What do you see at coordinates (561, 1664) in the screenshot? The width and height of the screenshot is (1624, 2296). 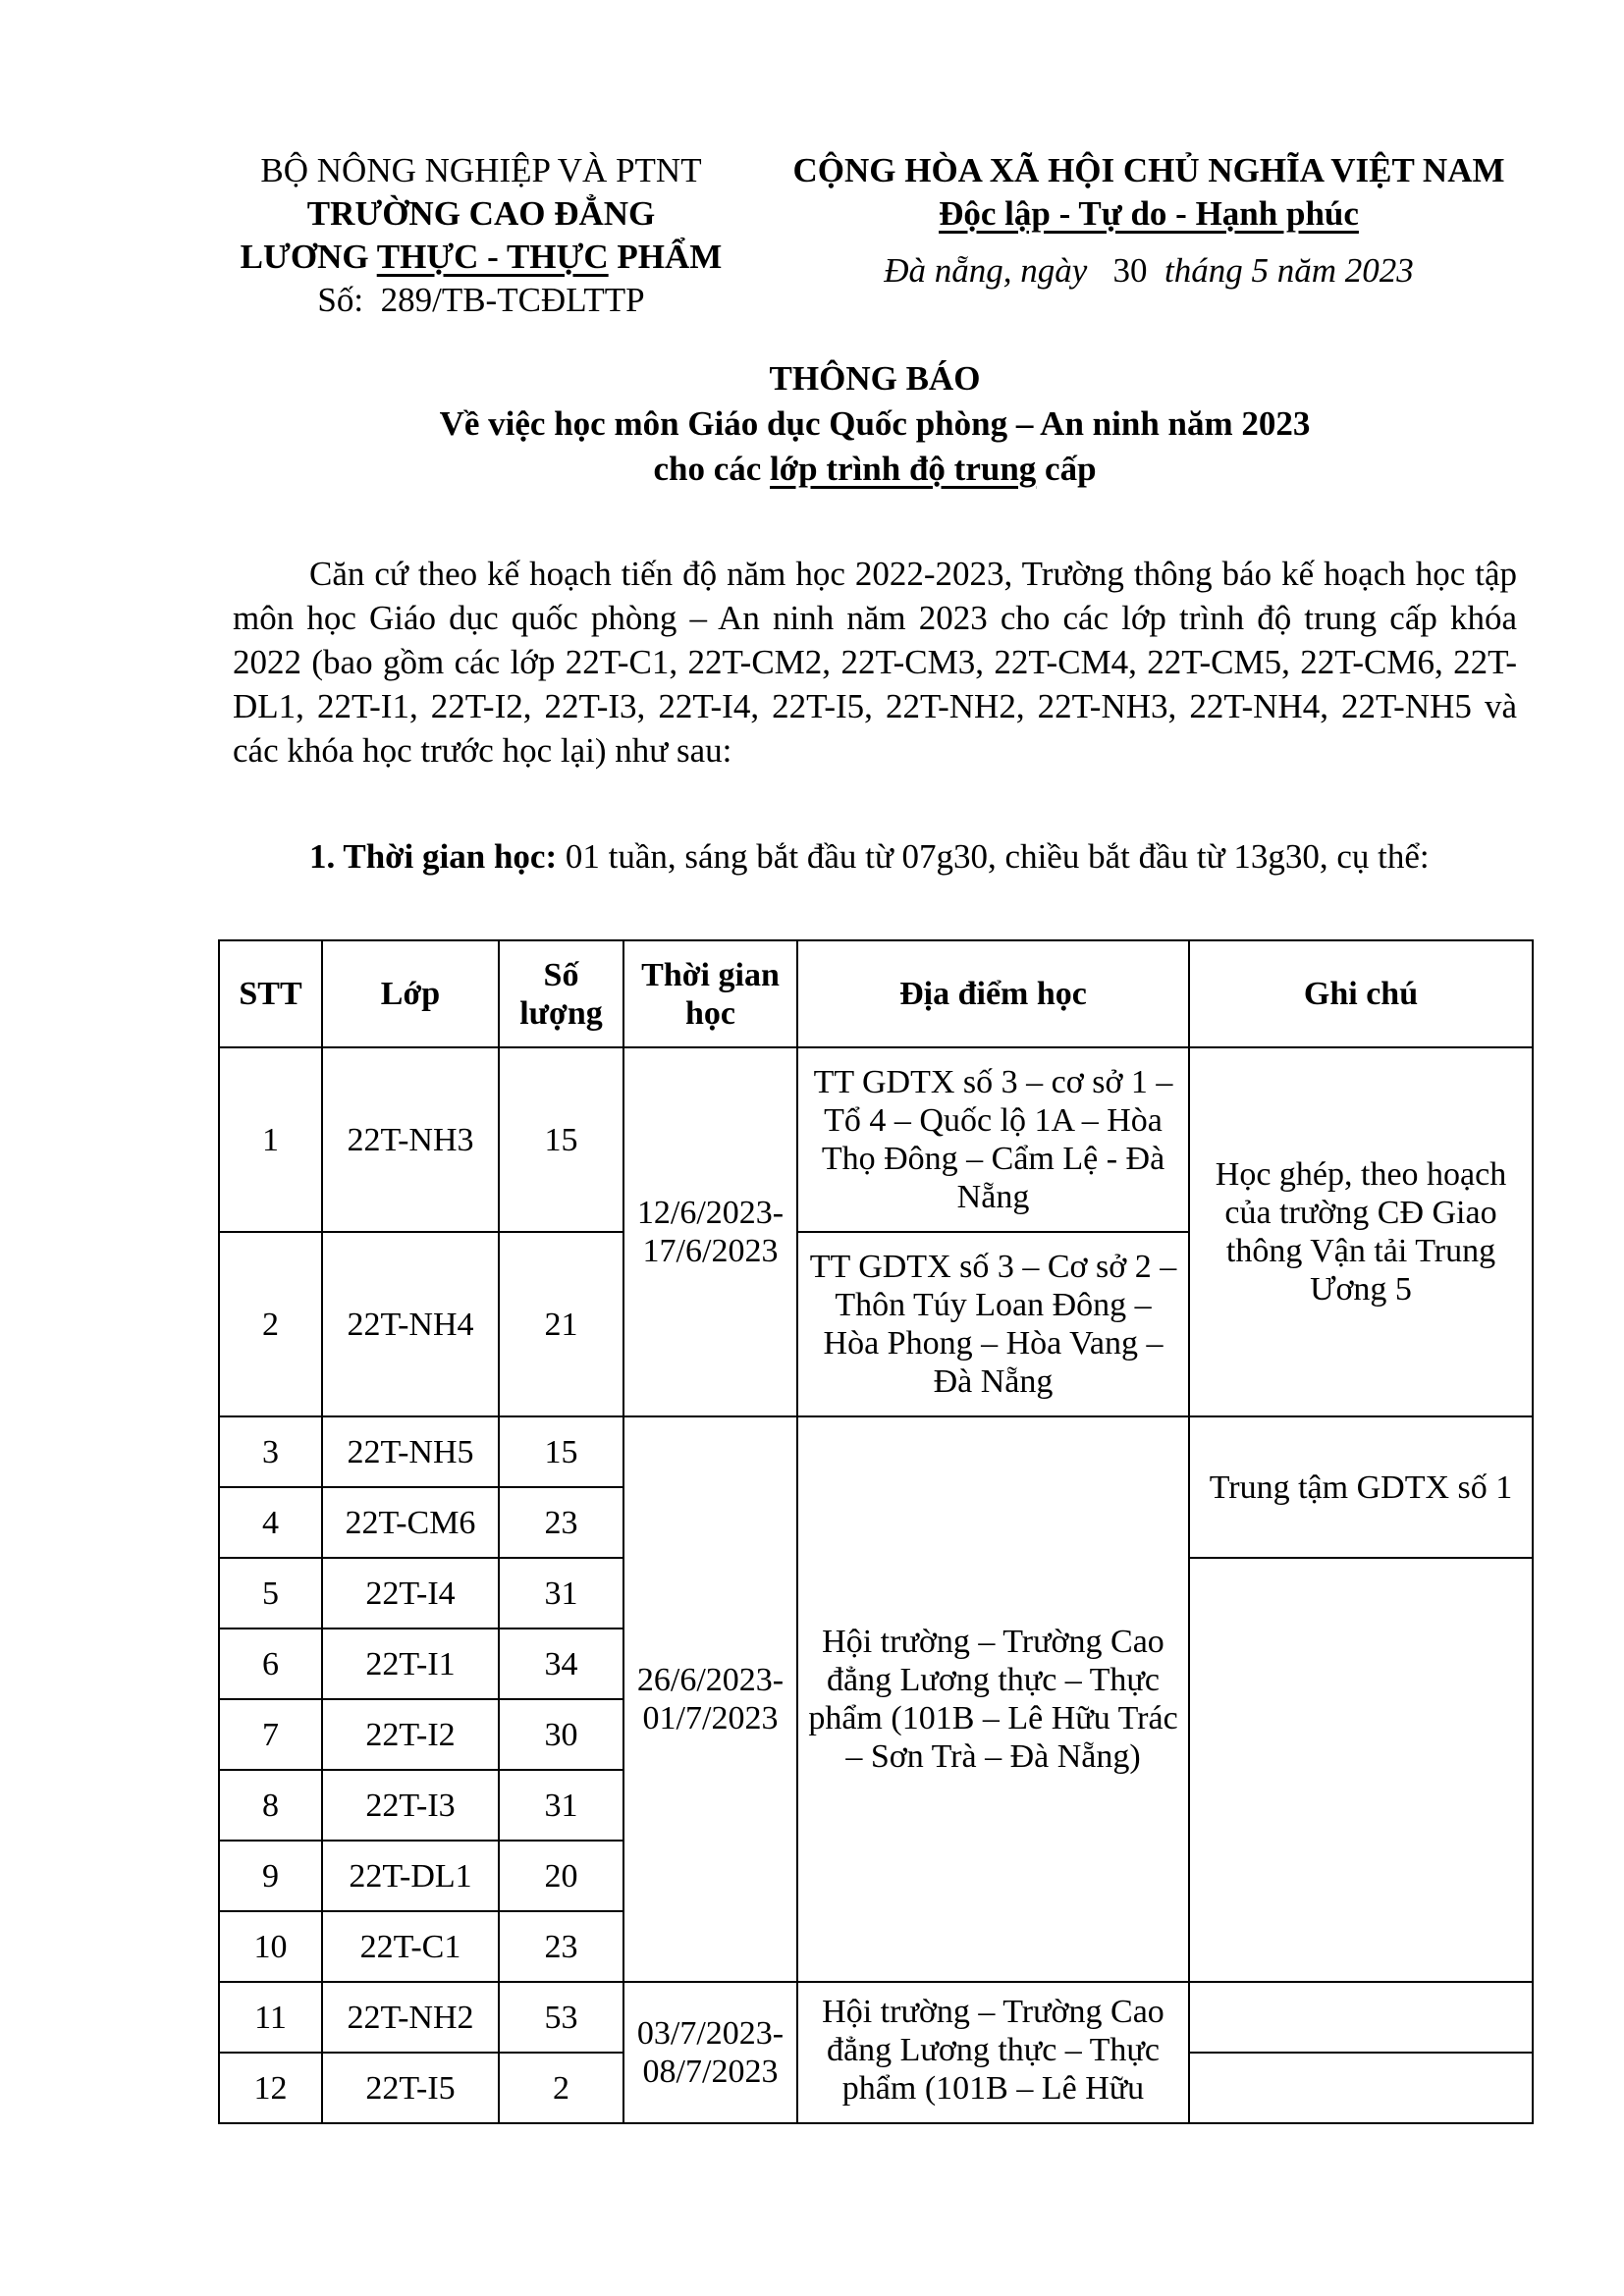 I see `cell-count: 34` at bounding box center [561, 1664].